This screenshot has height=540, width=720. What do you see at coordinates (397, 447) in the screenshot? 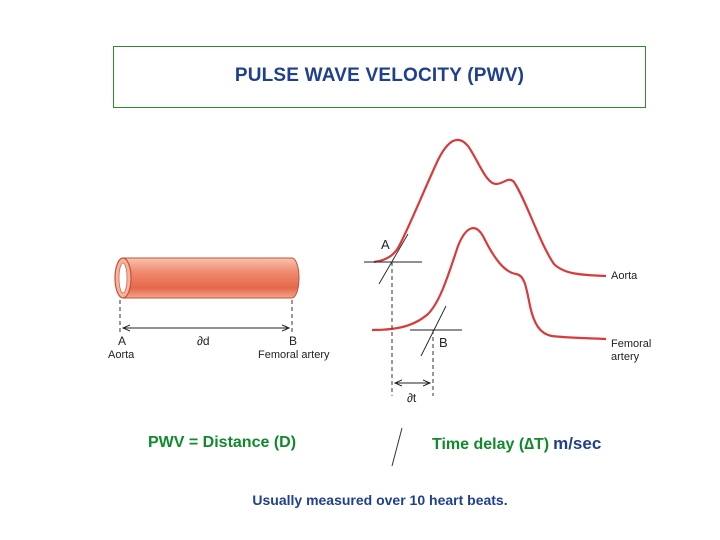
I see `division-slash` at bounding box center [397, 447].